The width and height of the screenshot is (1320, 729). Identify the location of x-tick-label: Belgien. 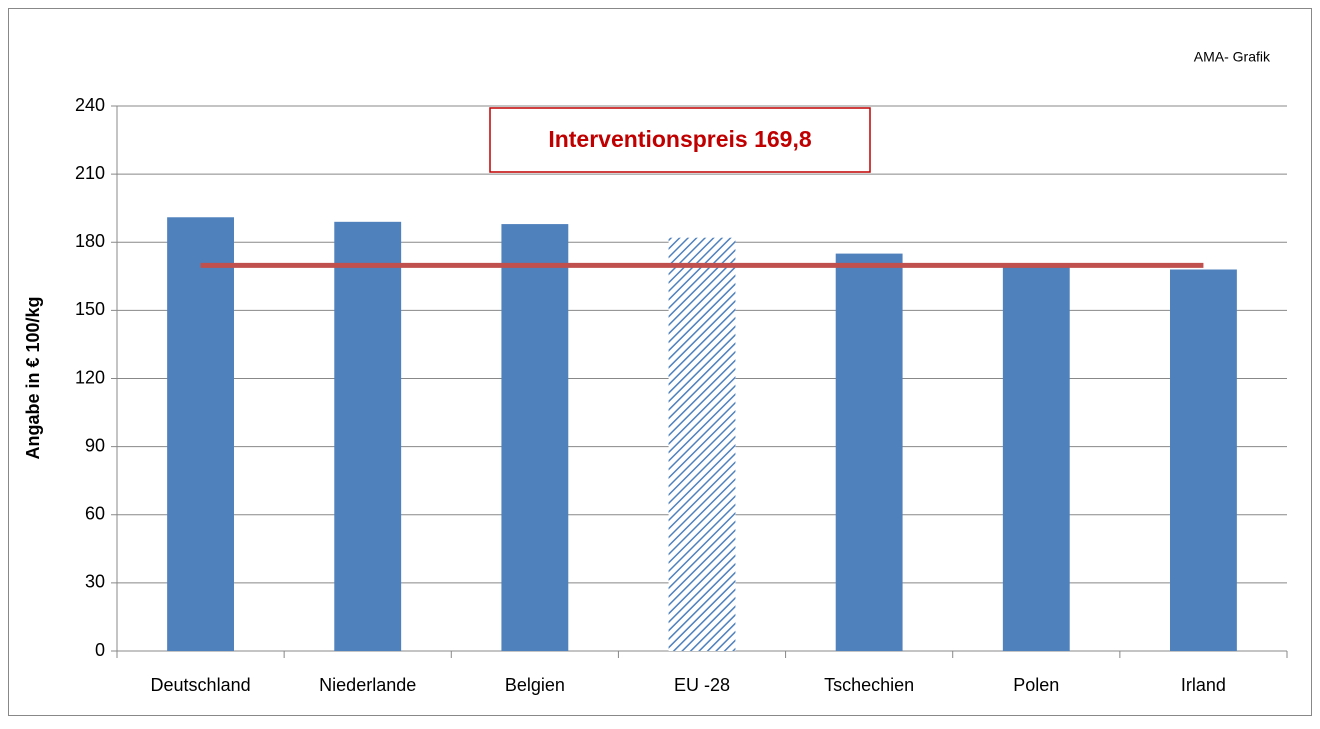
(535, 685).